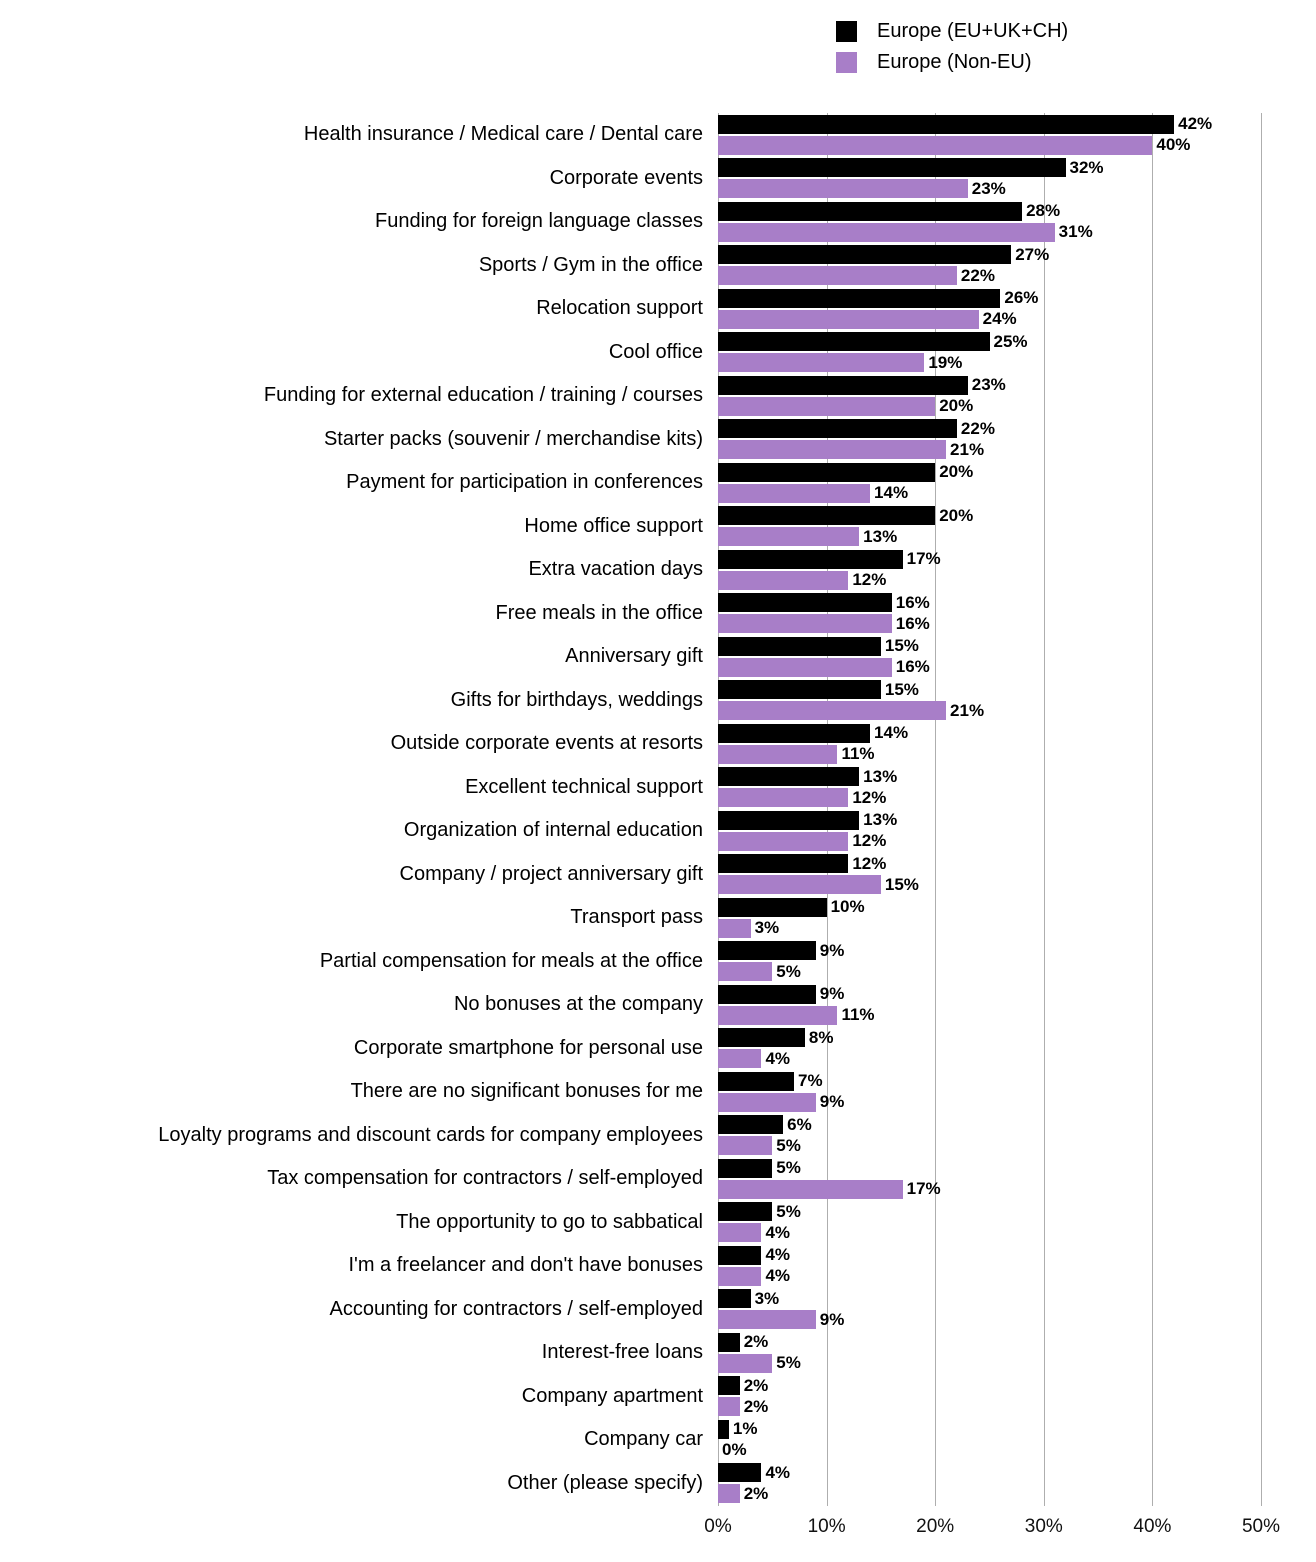 This screenshot has width=1316, height=1562. I want to click on category-label: Relocation support, so click(619, 308).